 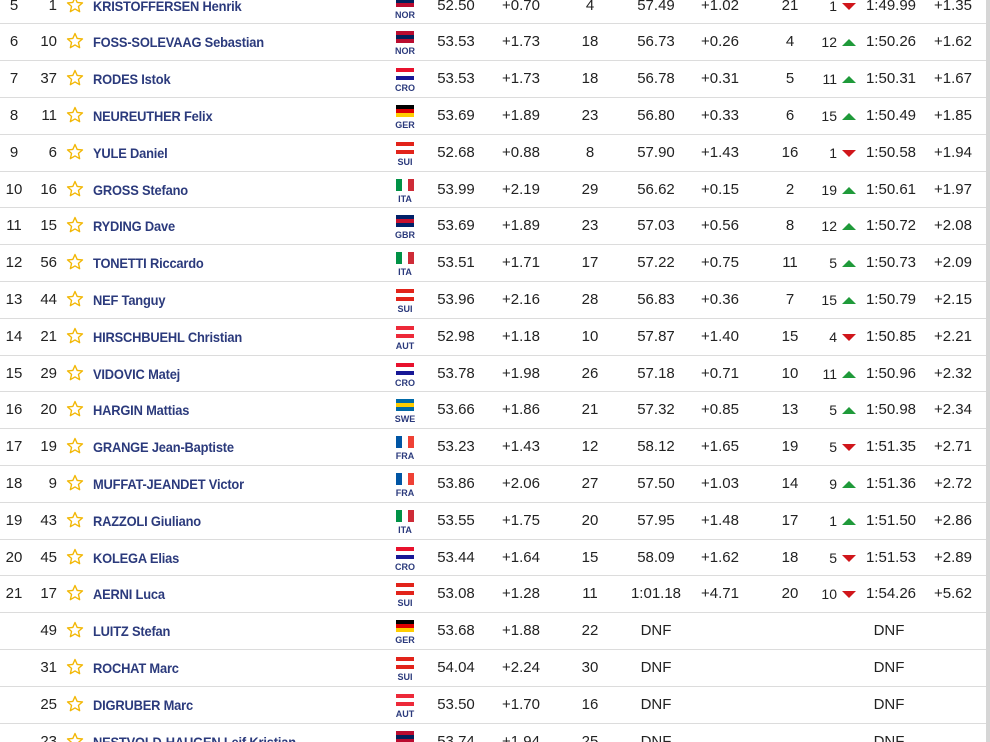 What do you see at coordinates (891, 594) in the screenshot?
I see `total-time: 1:54.26` at bounding box center [891, 594].